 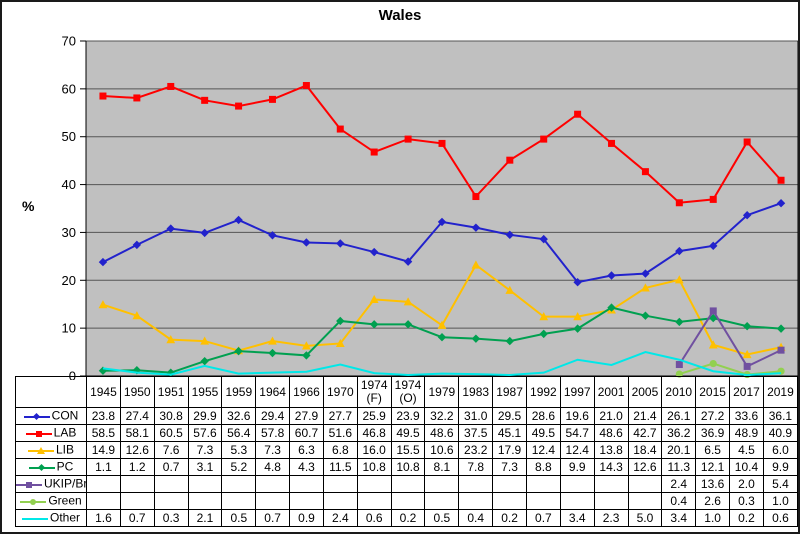 I want to click on value-cell: 54.7, so click(x=577, y=433).